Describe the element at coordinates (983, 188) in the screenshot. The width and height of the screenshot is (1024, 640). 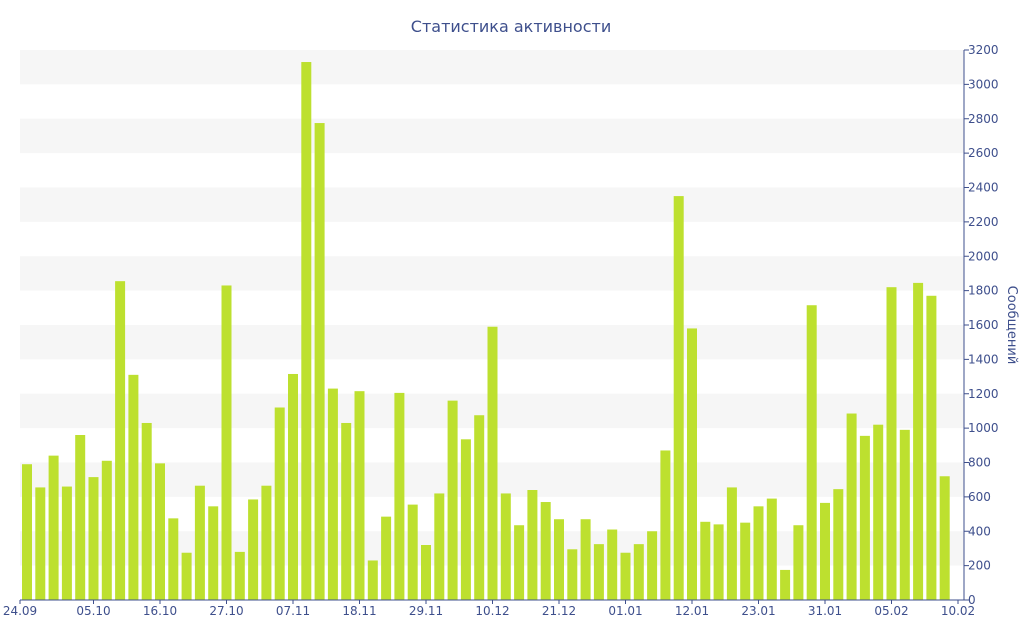
I see `y-tick-label: 2400` at that location.